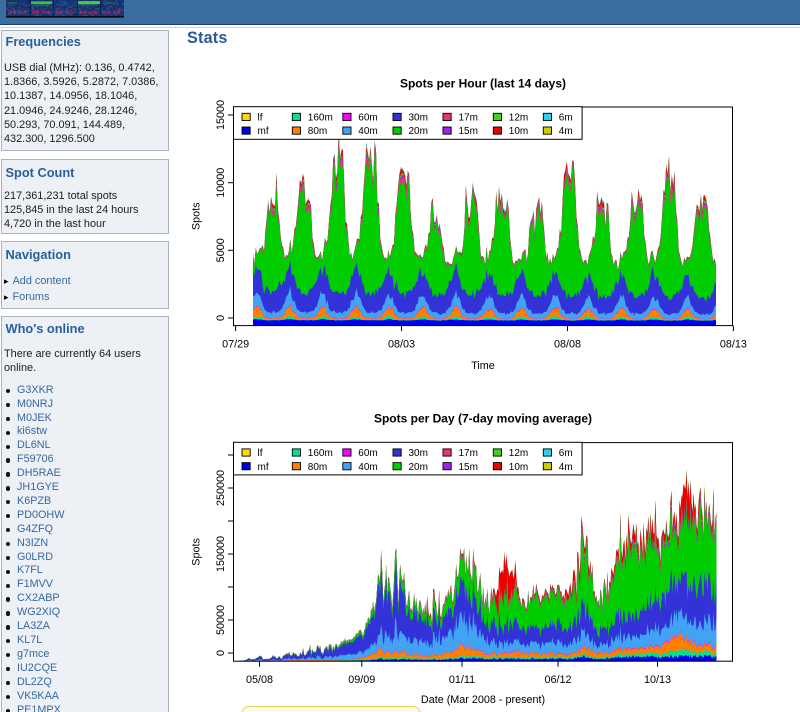 The width and height of the screenshot is (800, 712). What do you see at coordinates (361, 680) in the screenshot?
I see `svg-text: 09/09` at bounding box center [361, 680].